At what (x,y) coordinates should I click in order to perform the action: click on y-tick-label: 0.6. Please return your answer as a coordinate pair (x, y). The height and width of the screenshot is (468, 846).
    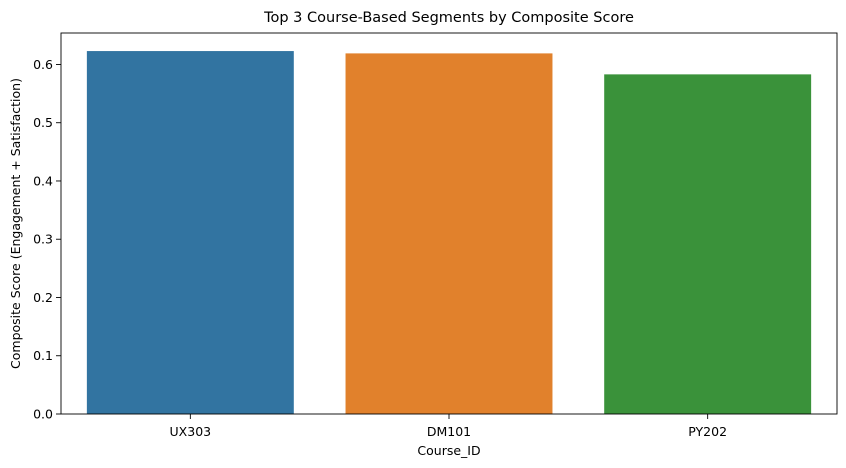
    Looking at the image, I should click on (43, 64).